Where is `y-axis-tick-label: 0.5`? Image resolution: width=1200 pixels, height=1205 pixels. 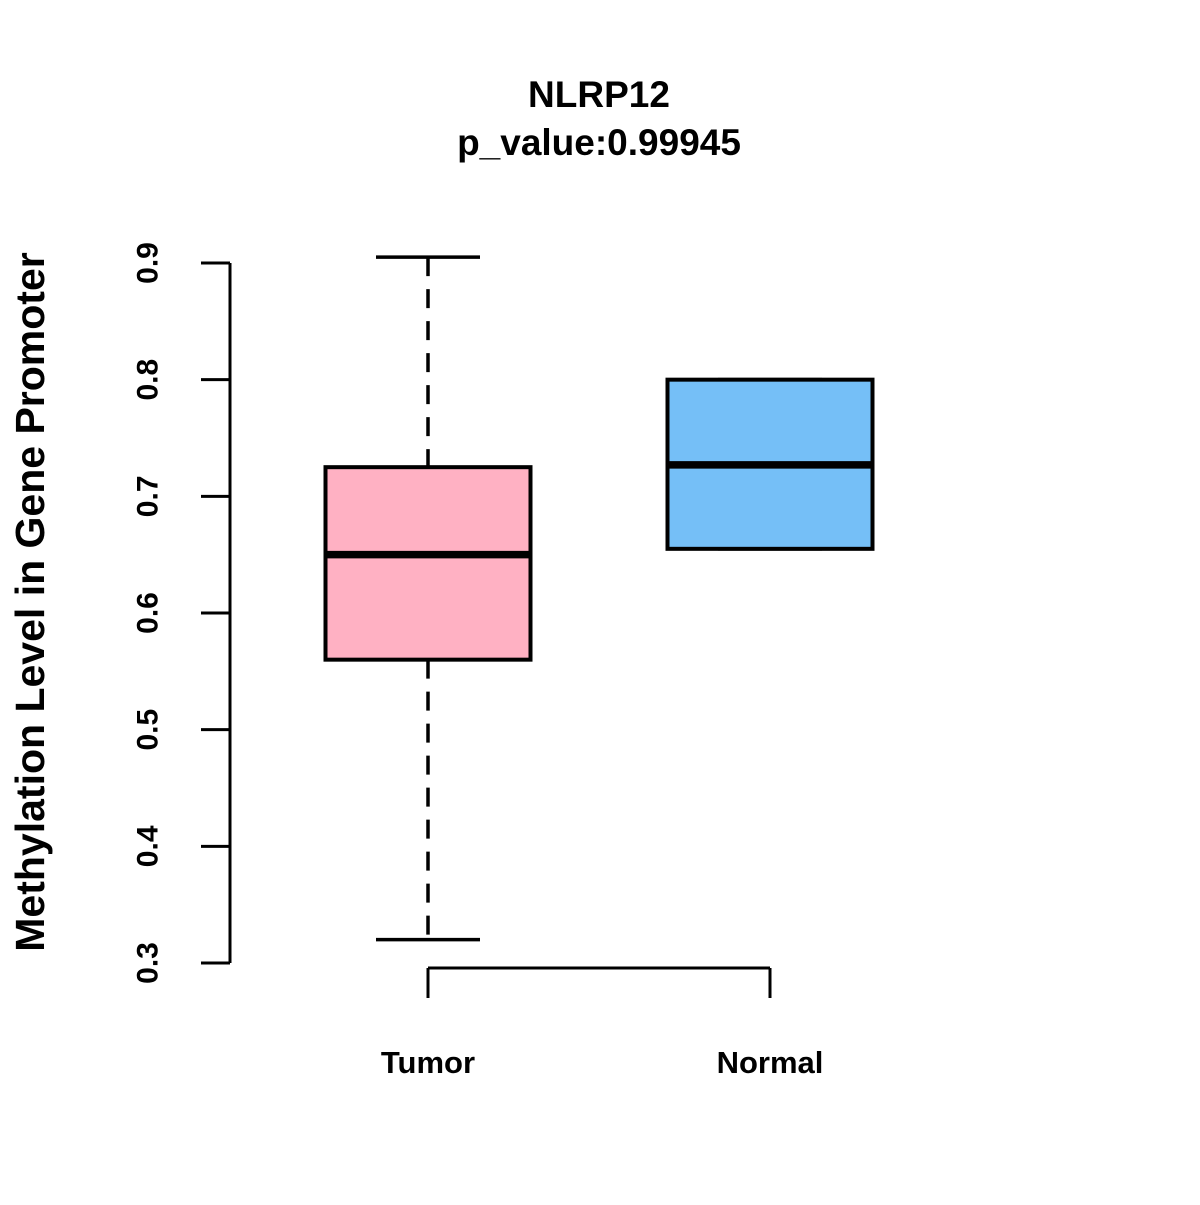
y-axis-tick-label: 0.5 is located at coordinates (148, 730).